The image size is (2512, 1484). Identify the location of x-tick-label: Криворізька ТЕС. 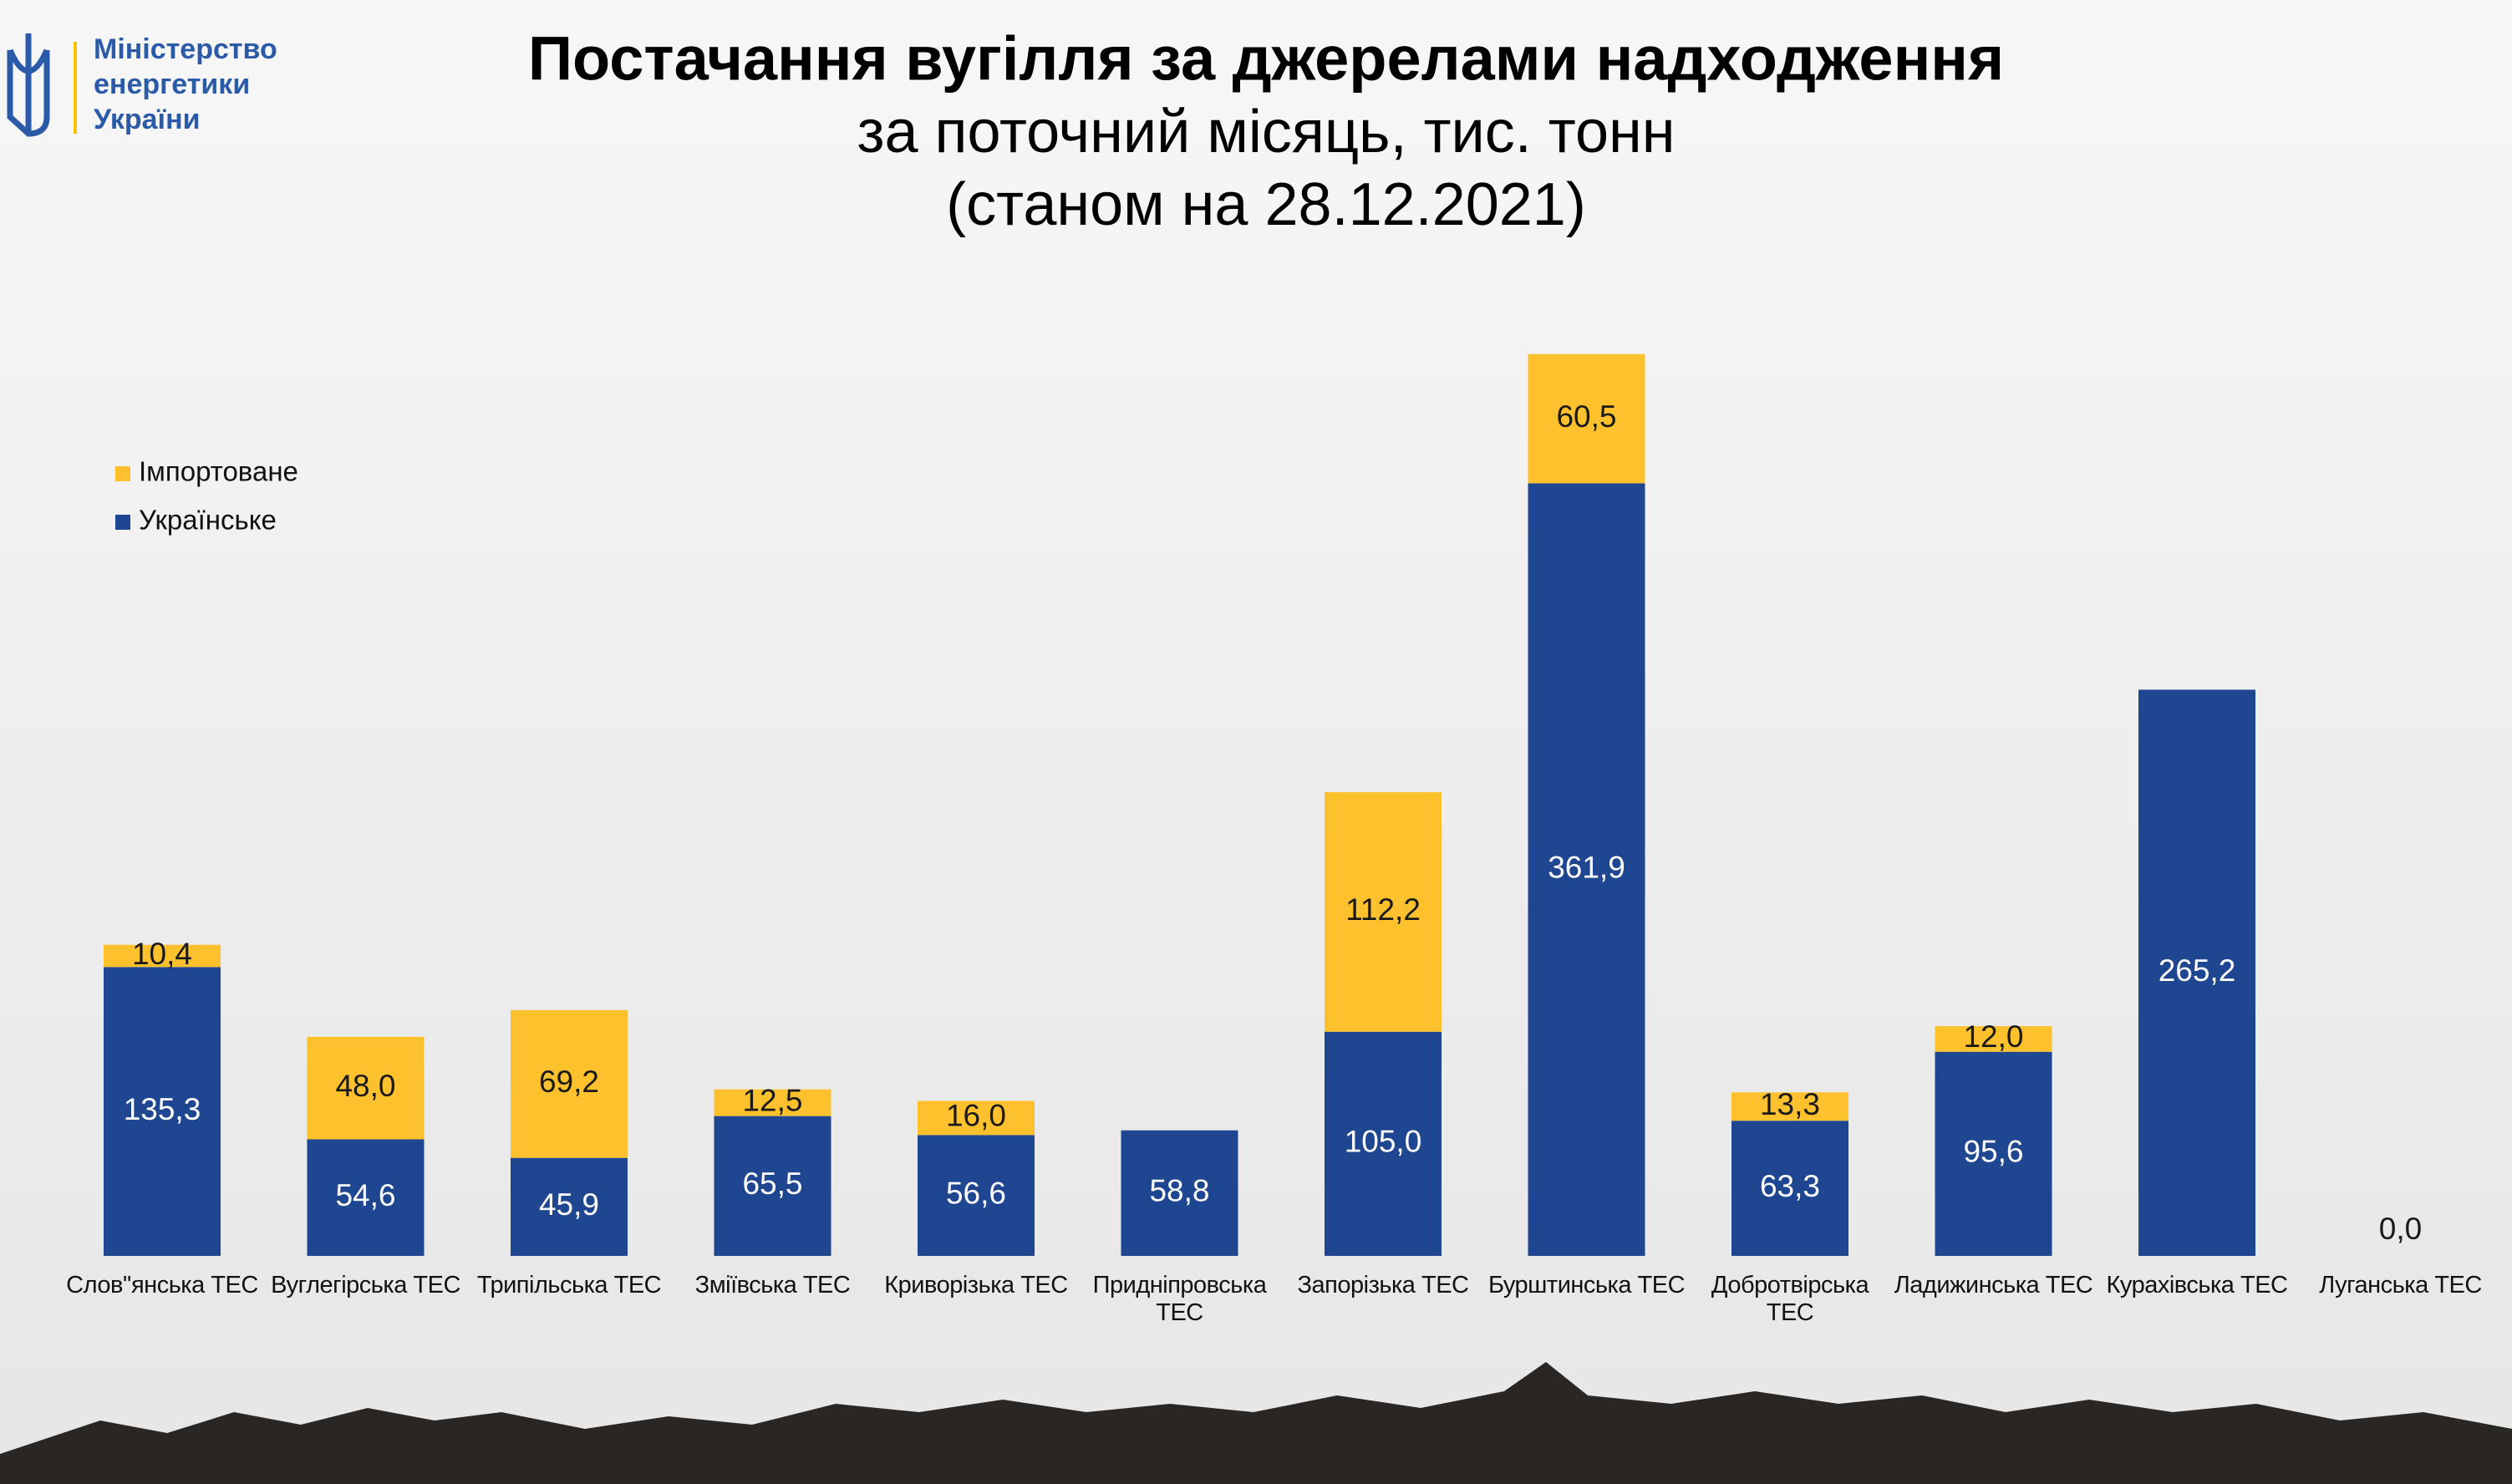
(976, 1285).